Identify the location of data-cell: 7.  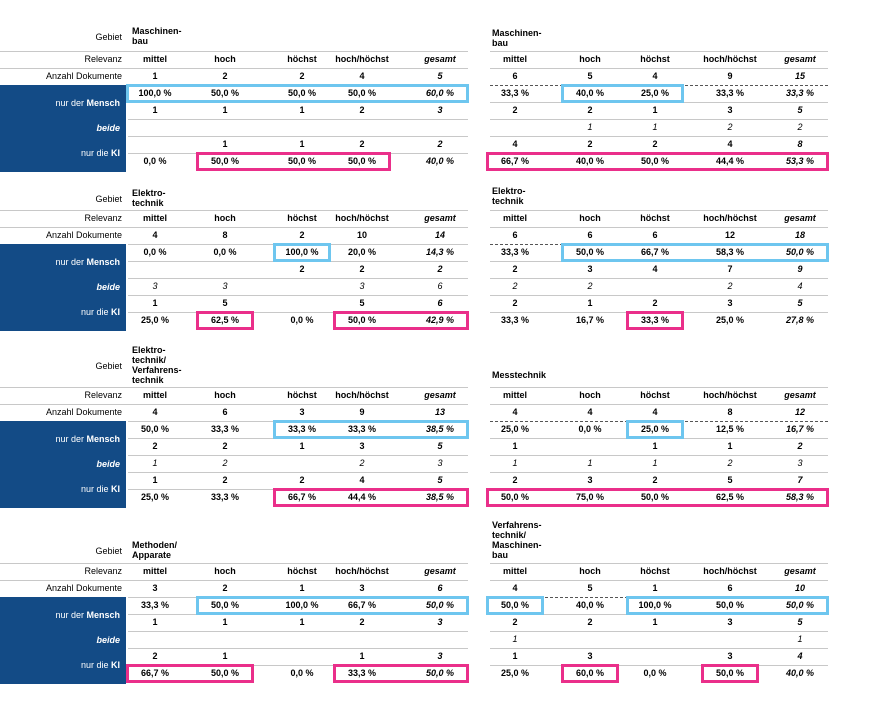
(730, 269).